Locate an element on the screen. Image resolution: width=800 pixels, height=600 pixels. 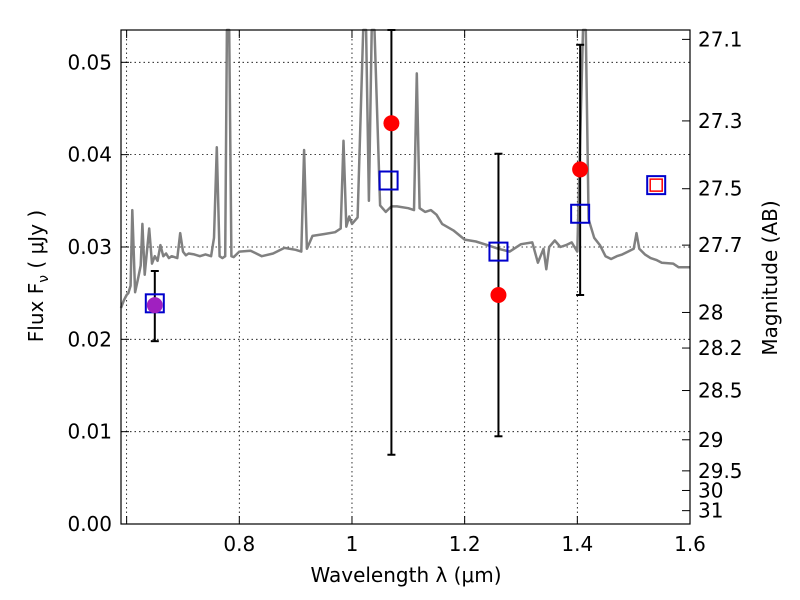
x-tick-label: 1 is located at coordinates (352, 544).